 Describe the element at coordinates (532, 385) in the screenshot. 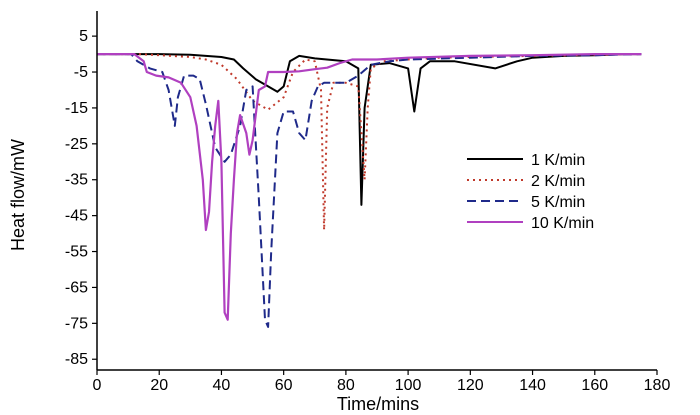

I see `x-tick-label: 140` at that location.